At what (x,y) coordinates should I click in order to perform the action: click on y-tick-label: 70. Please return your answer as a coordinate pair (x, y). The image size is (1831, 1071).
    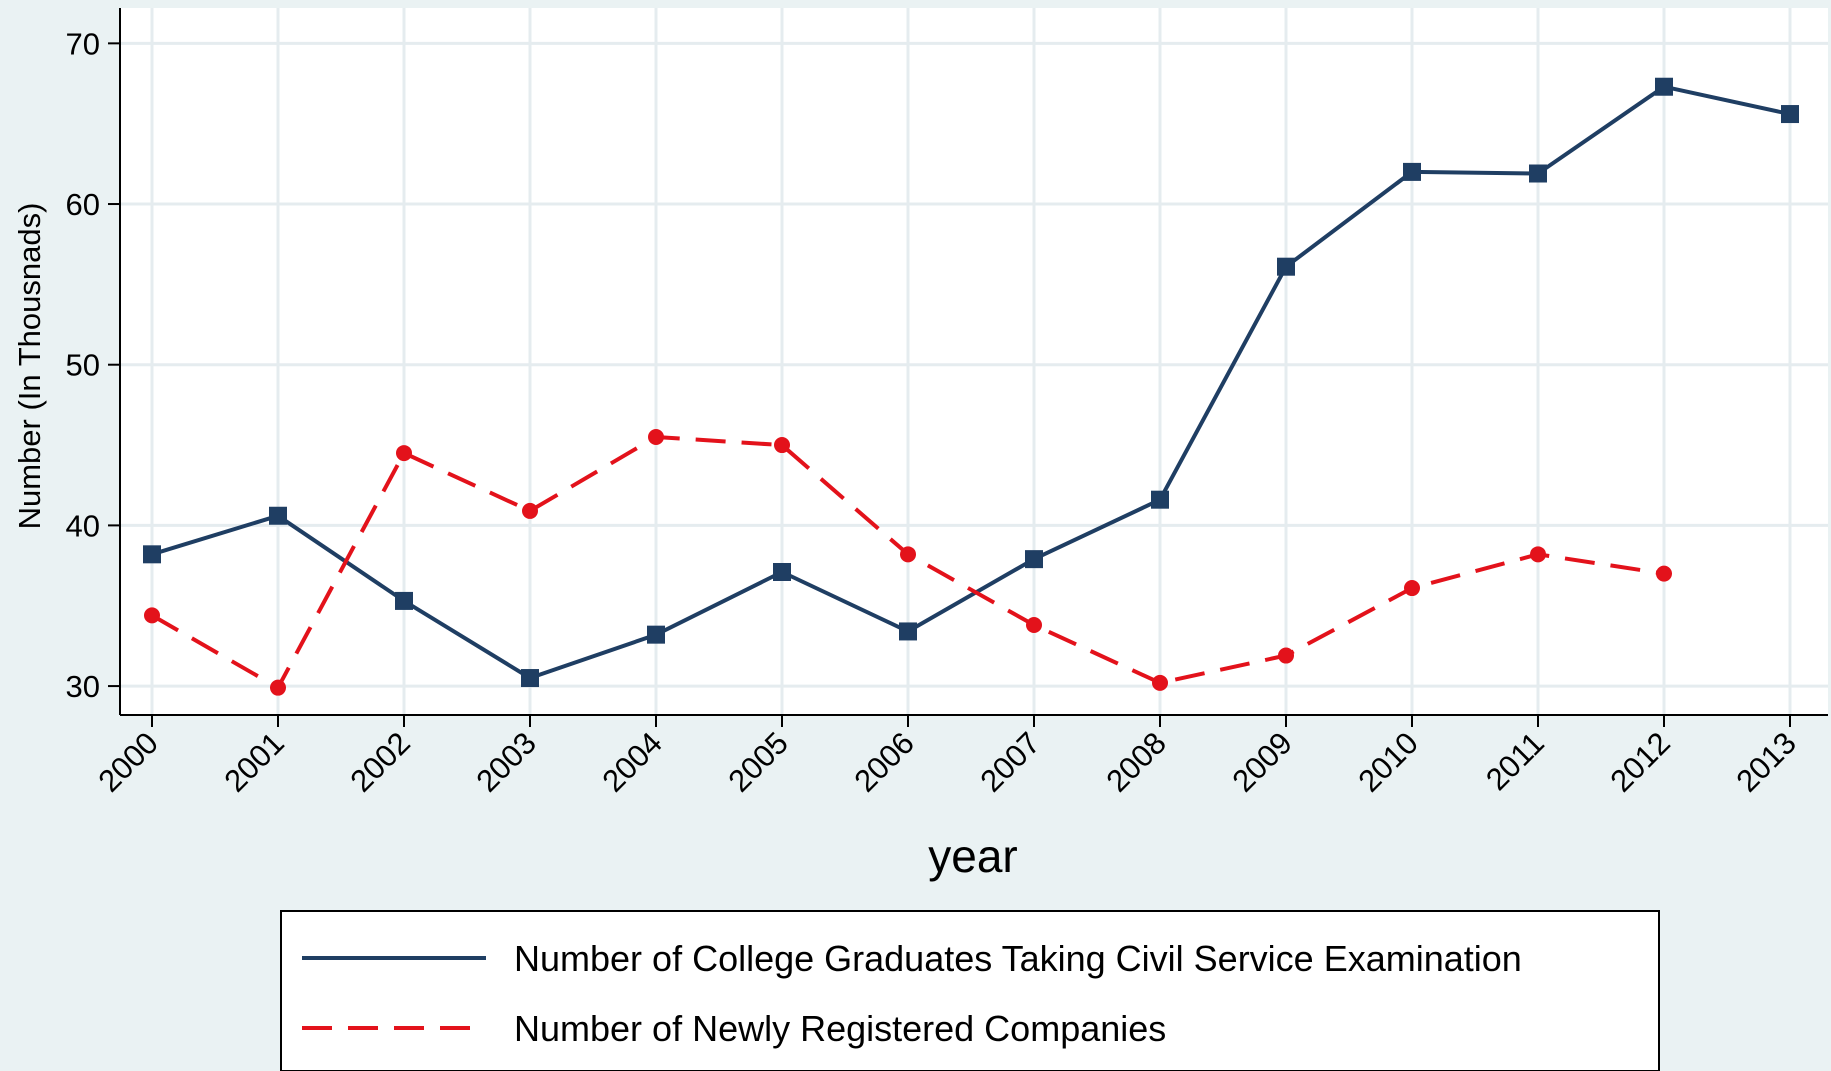
    Looking at the image, I should click on (83, 43).